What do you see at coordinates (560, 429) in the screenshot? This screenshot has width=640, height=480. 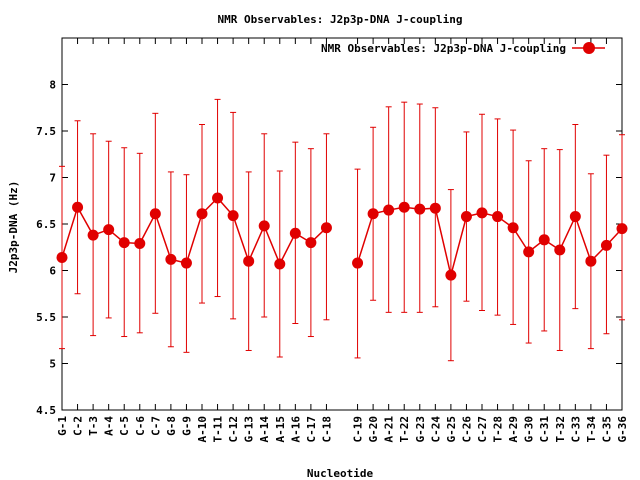 I see `x-tick-label: T-32` at bounding box center [560, 429].